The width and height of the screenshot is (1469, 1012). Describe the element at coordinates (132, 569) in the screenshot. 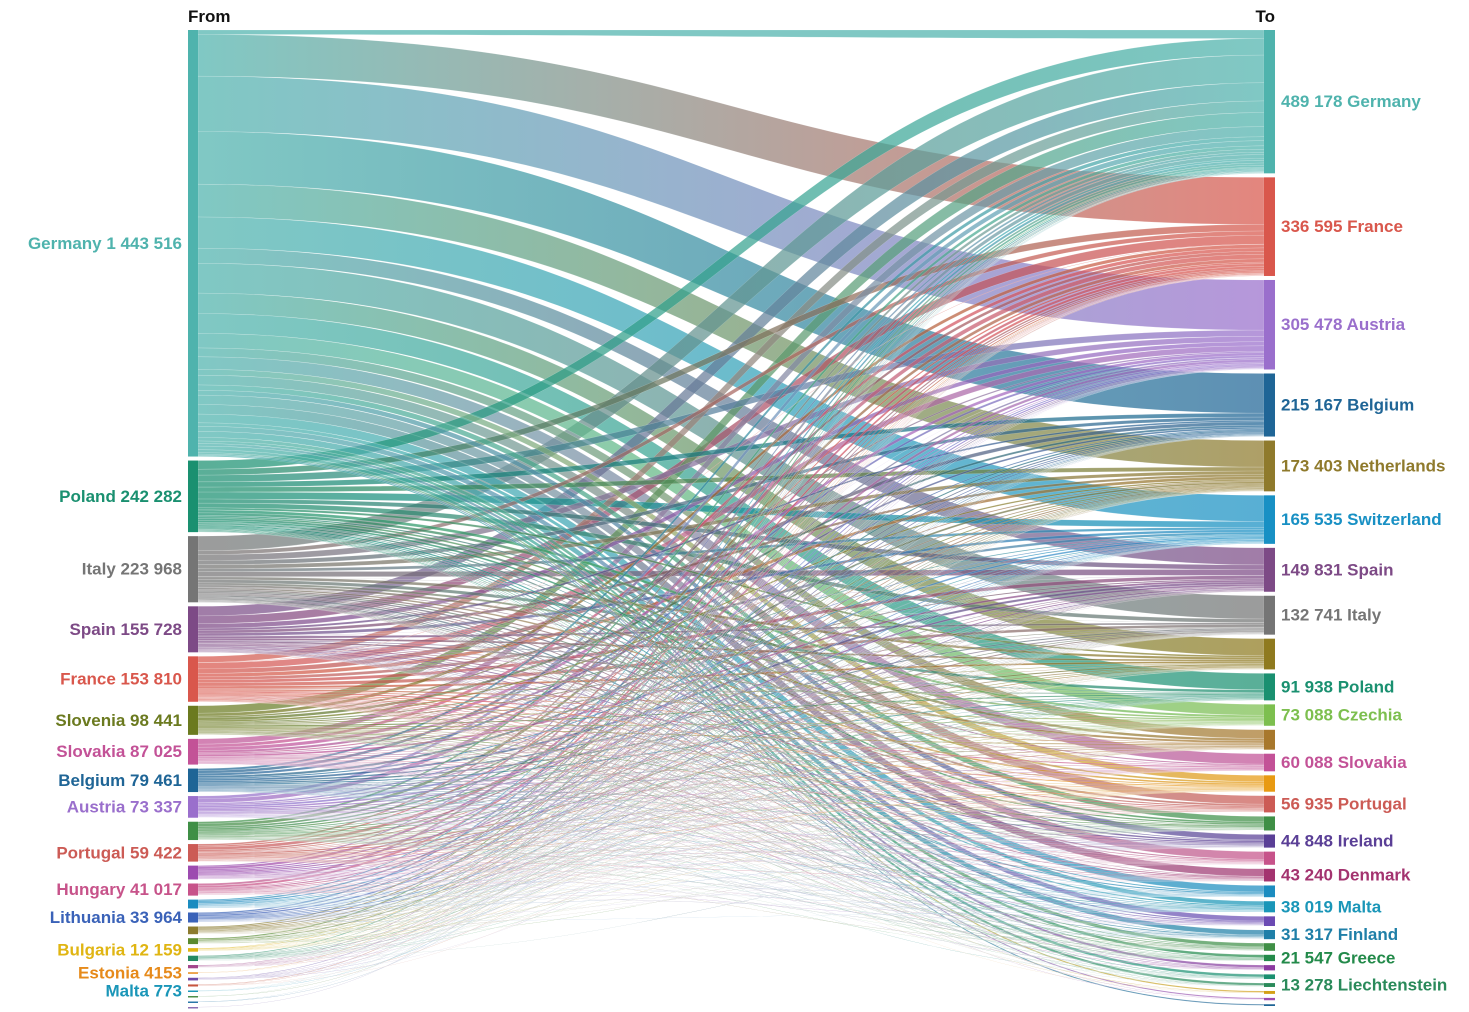

I see `source-label: Italy 223 968` at that location.